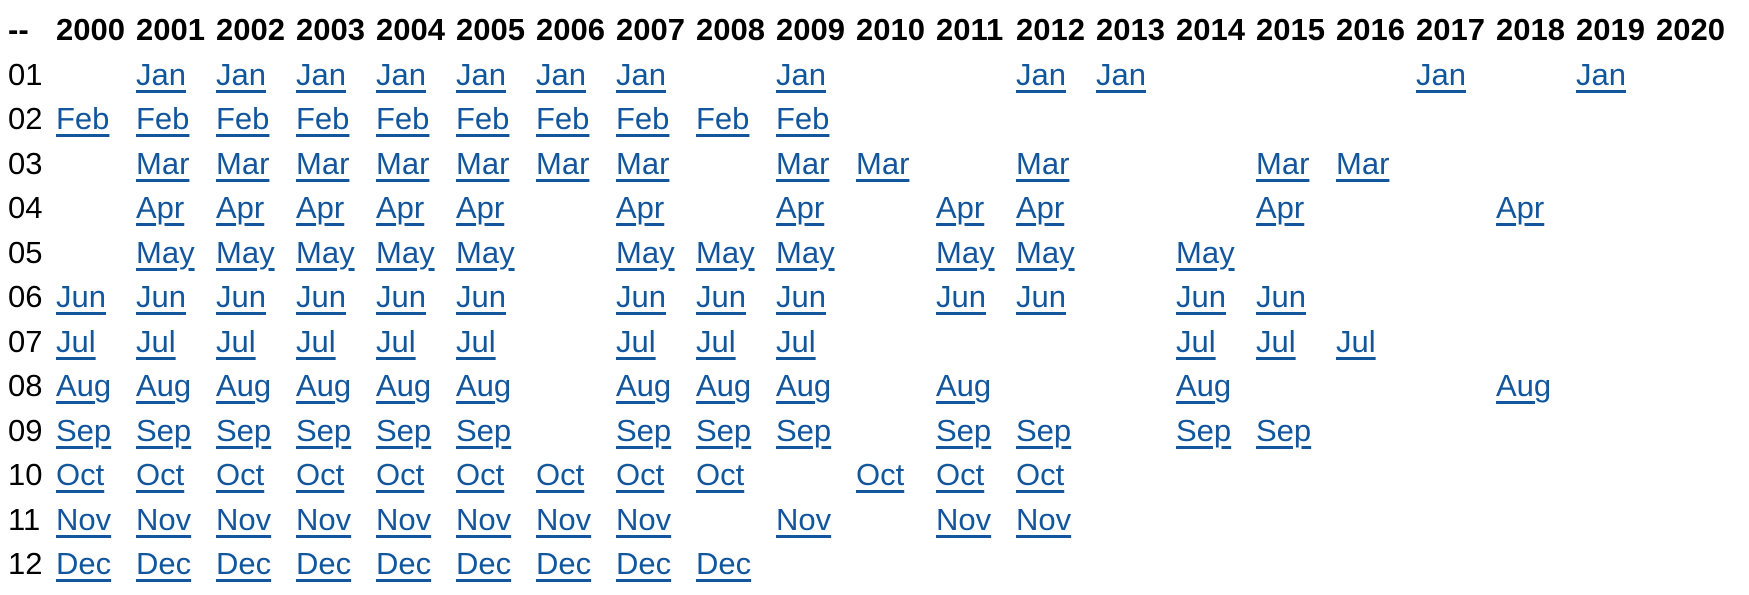 The height and width of the screenshot is (595, 1749). I want to click on month-link-2005-apr: Apr, so click(480, 207).